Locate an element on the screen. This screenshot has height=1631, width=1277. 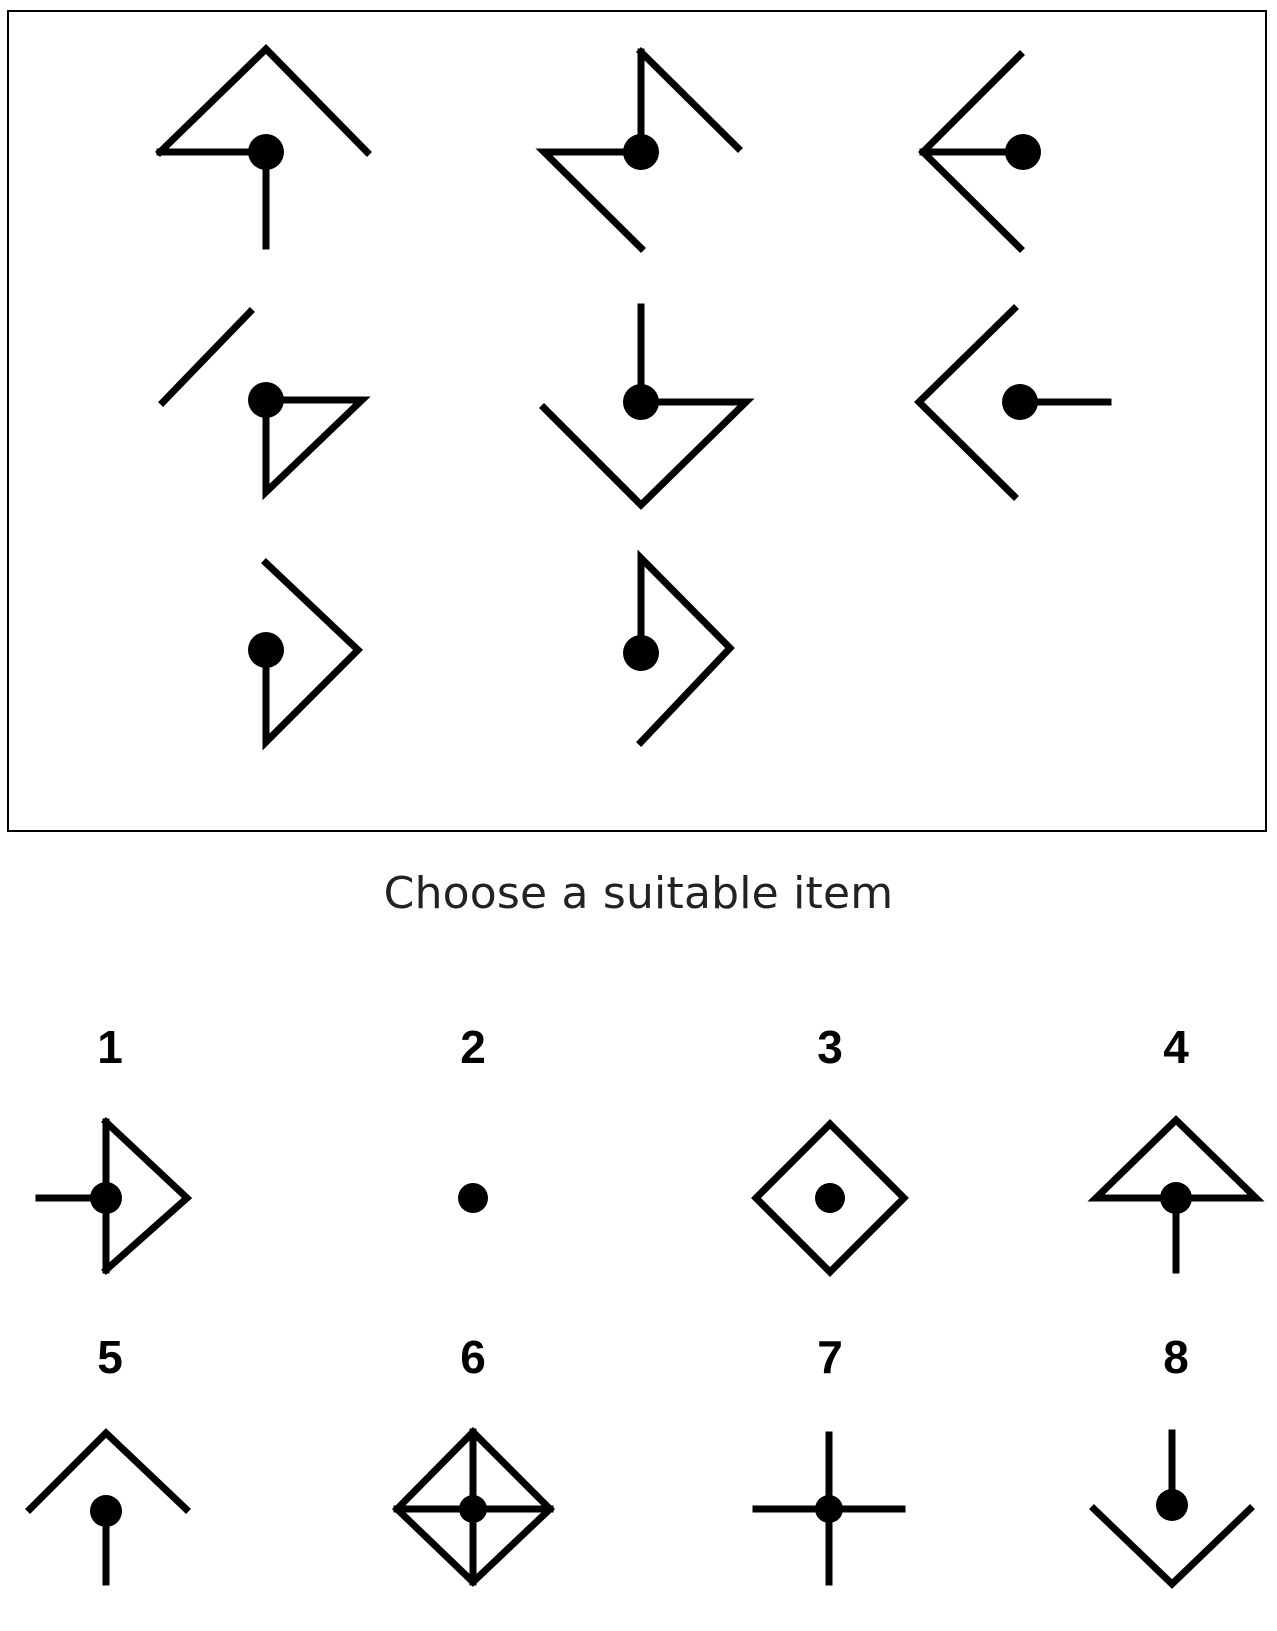
prompt-text: Choose a suitable item is located at coordinates (638, 893).